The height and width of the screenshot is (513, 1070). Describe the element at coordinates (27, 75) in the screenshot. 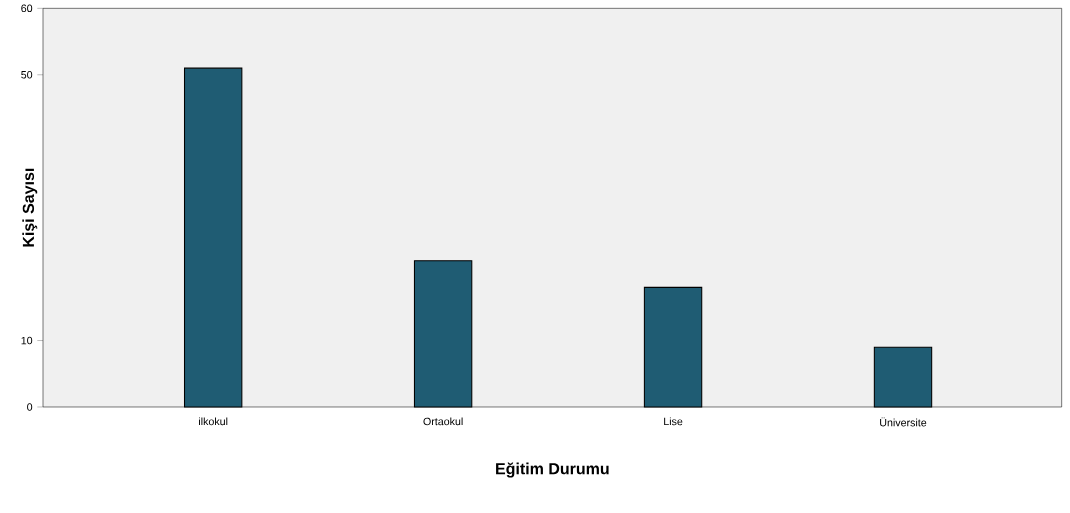

I see `y-tick-label: 50` at that location.